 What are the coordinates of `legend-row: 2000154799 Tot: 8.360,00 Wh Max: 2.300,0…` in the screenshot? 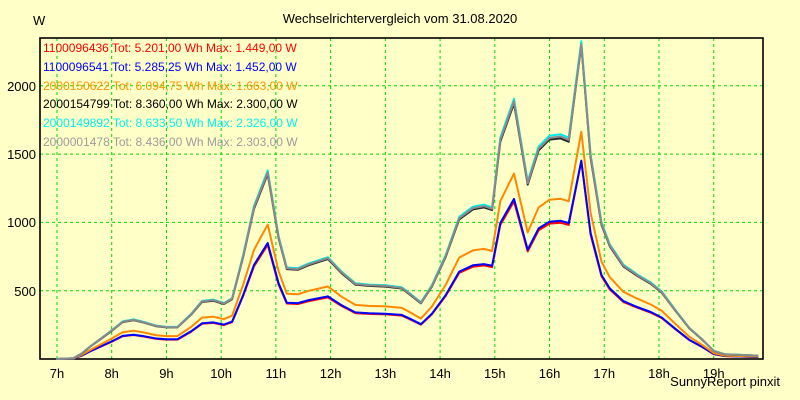 It's located at (170, 104).